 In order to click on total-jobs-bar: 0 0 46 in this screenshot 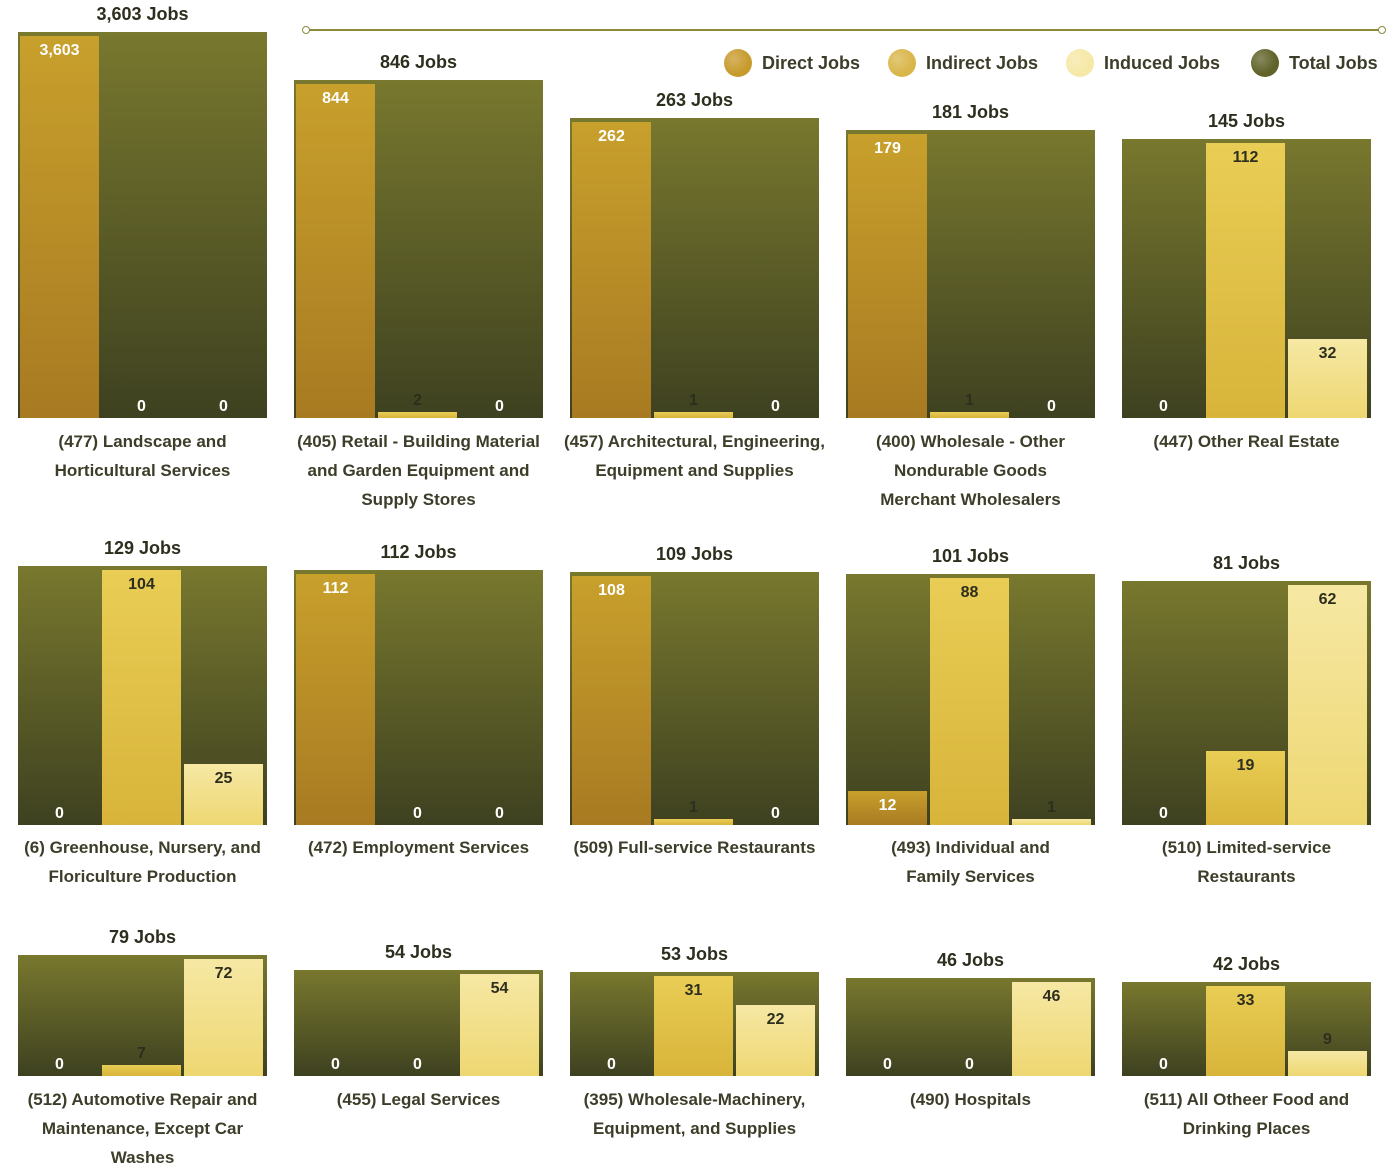, I will do `click(970, 1027)`.